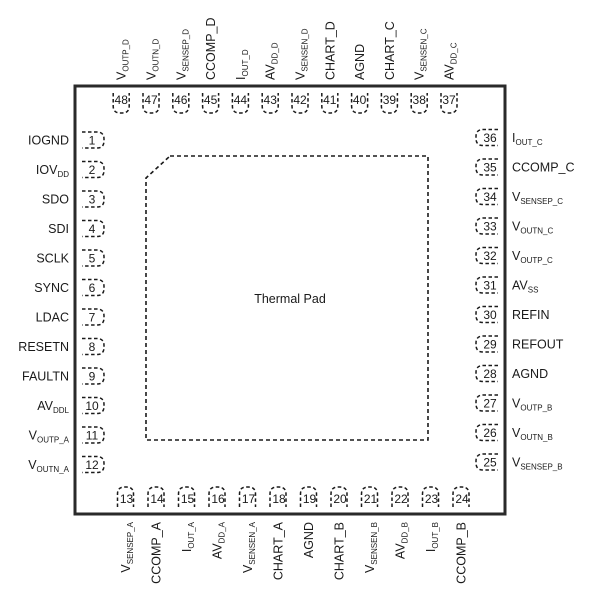 The image size is (593, 602). What do you see at coordinates (530, 374) in the screenshot?
I see `pin-name-28: AGND` at bounding box center [530, 374].